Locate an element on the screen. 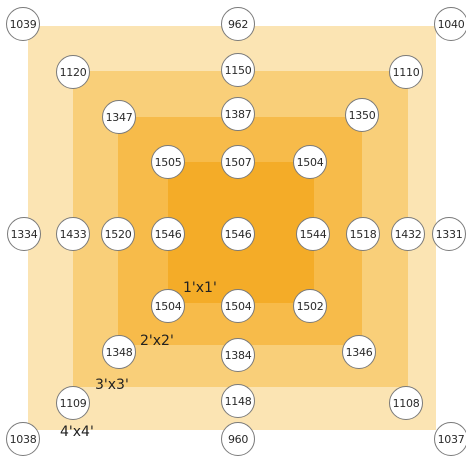  reading-marker: 1347 is located at coordinates (119, 117).